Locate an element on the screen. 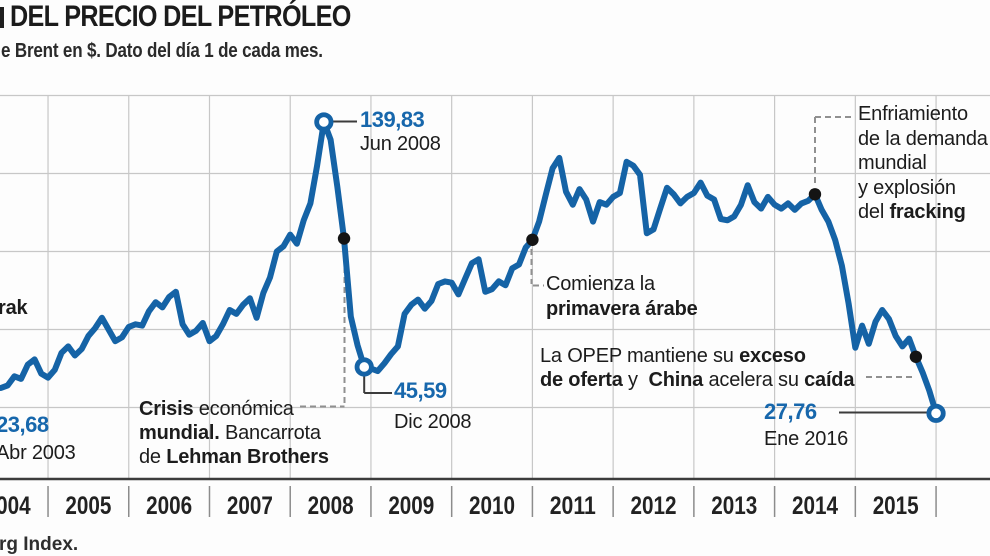  annotation-text: Ene 2016 is located at coordinates (806, 439).